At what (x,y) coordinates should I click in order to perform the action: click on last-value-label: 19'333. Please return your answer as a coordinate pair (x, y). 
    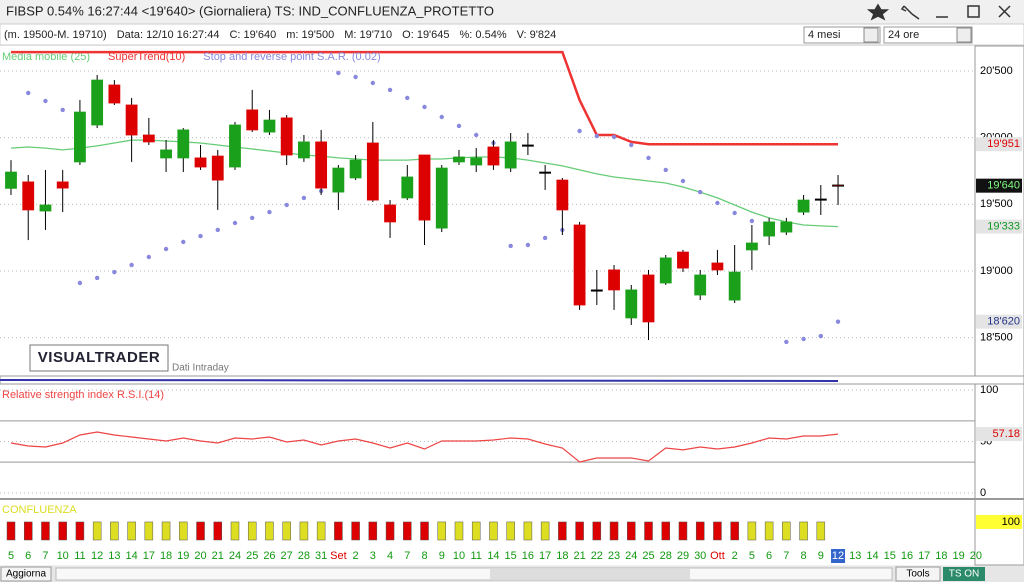
    Looking at the image, I should click on (1003, 227).